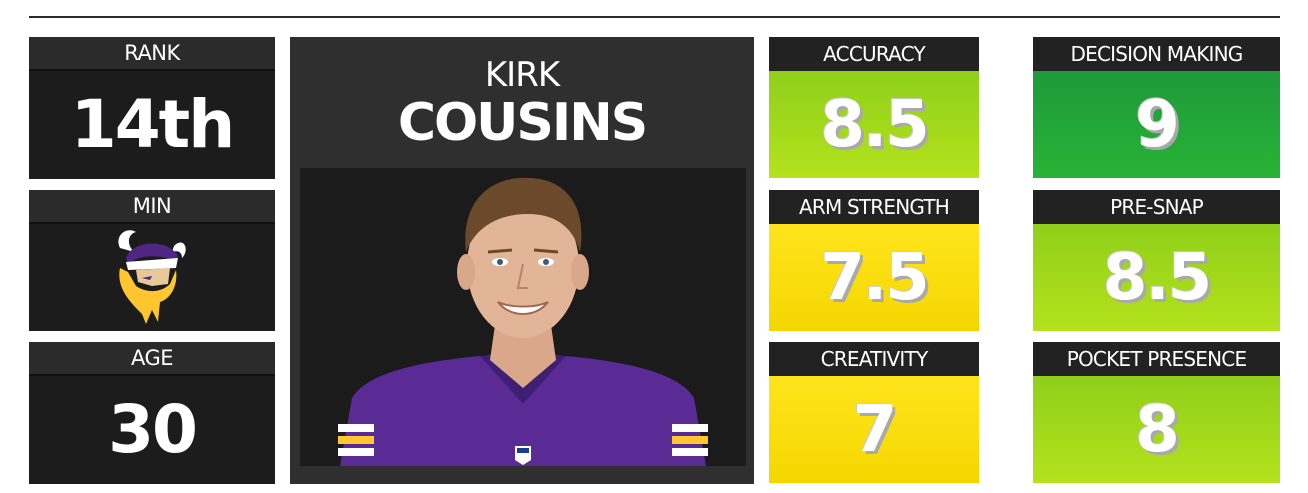 This screenshot has width=1308, height=493. I want to click on rating-creativity: CREATIVITY 7, so click(874, 412).